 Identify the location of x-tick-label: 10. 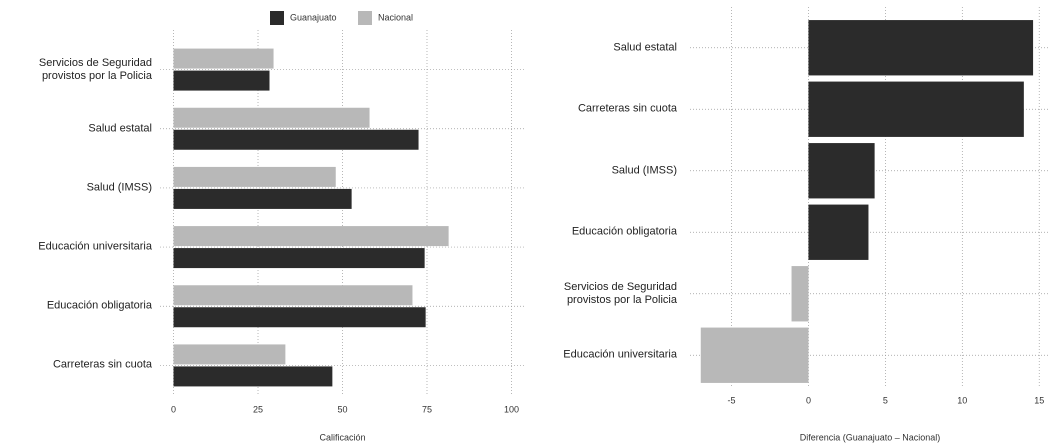
(962, 400).